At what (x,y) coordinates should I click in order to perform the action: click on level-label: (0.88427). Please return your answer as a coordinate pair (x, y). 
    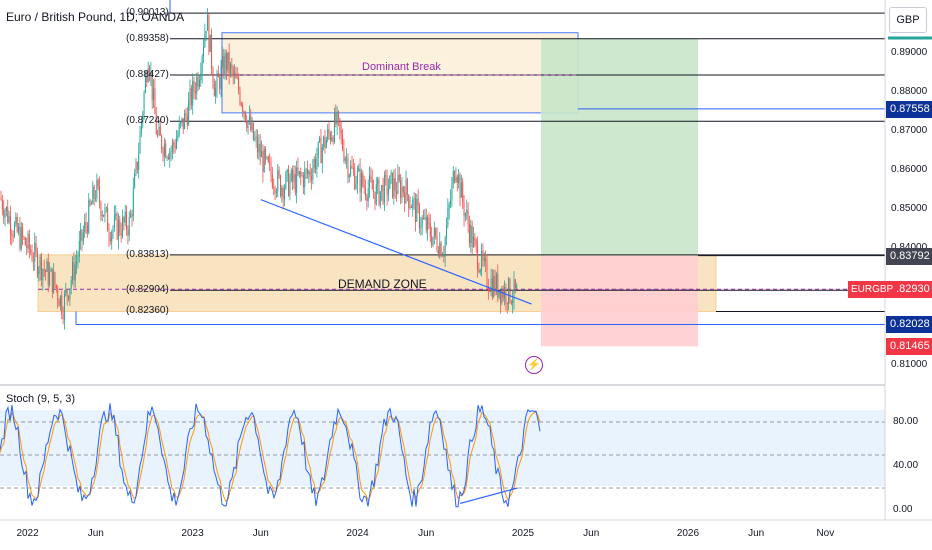
    Looking at the image, I should click on (147, 74).